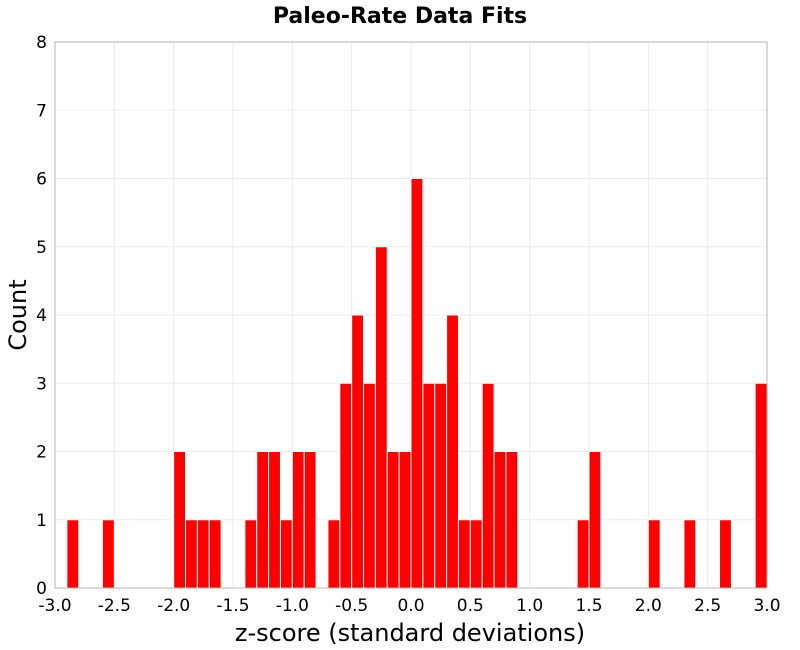 Image resolution: width=800 pixels, height=650 pixels. I want to click on y-tick-label: 5, so click(41, 248).